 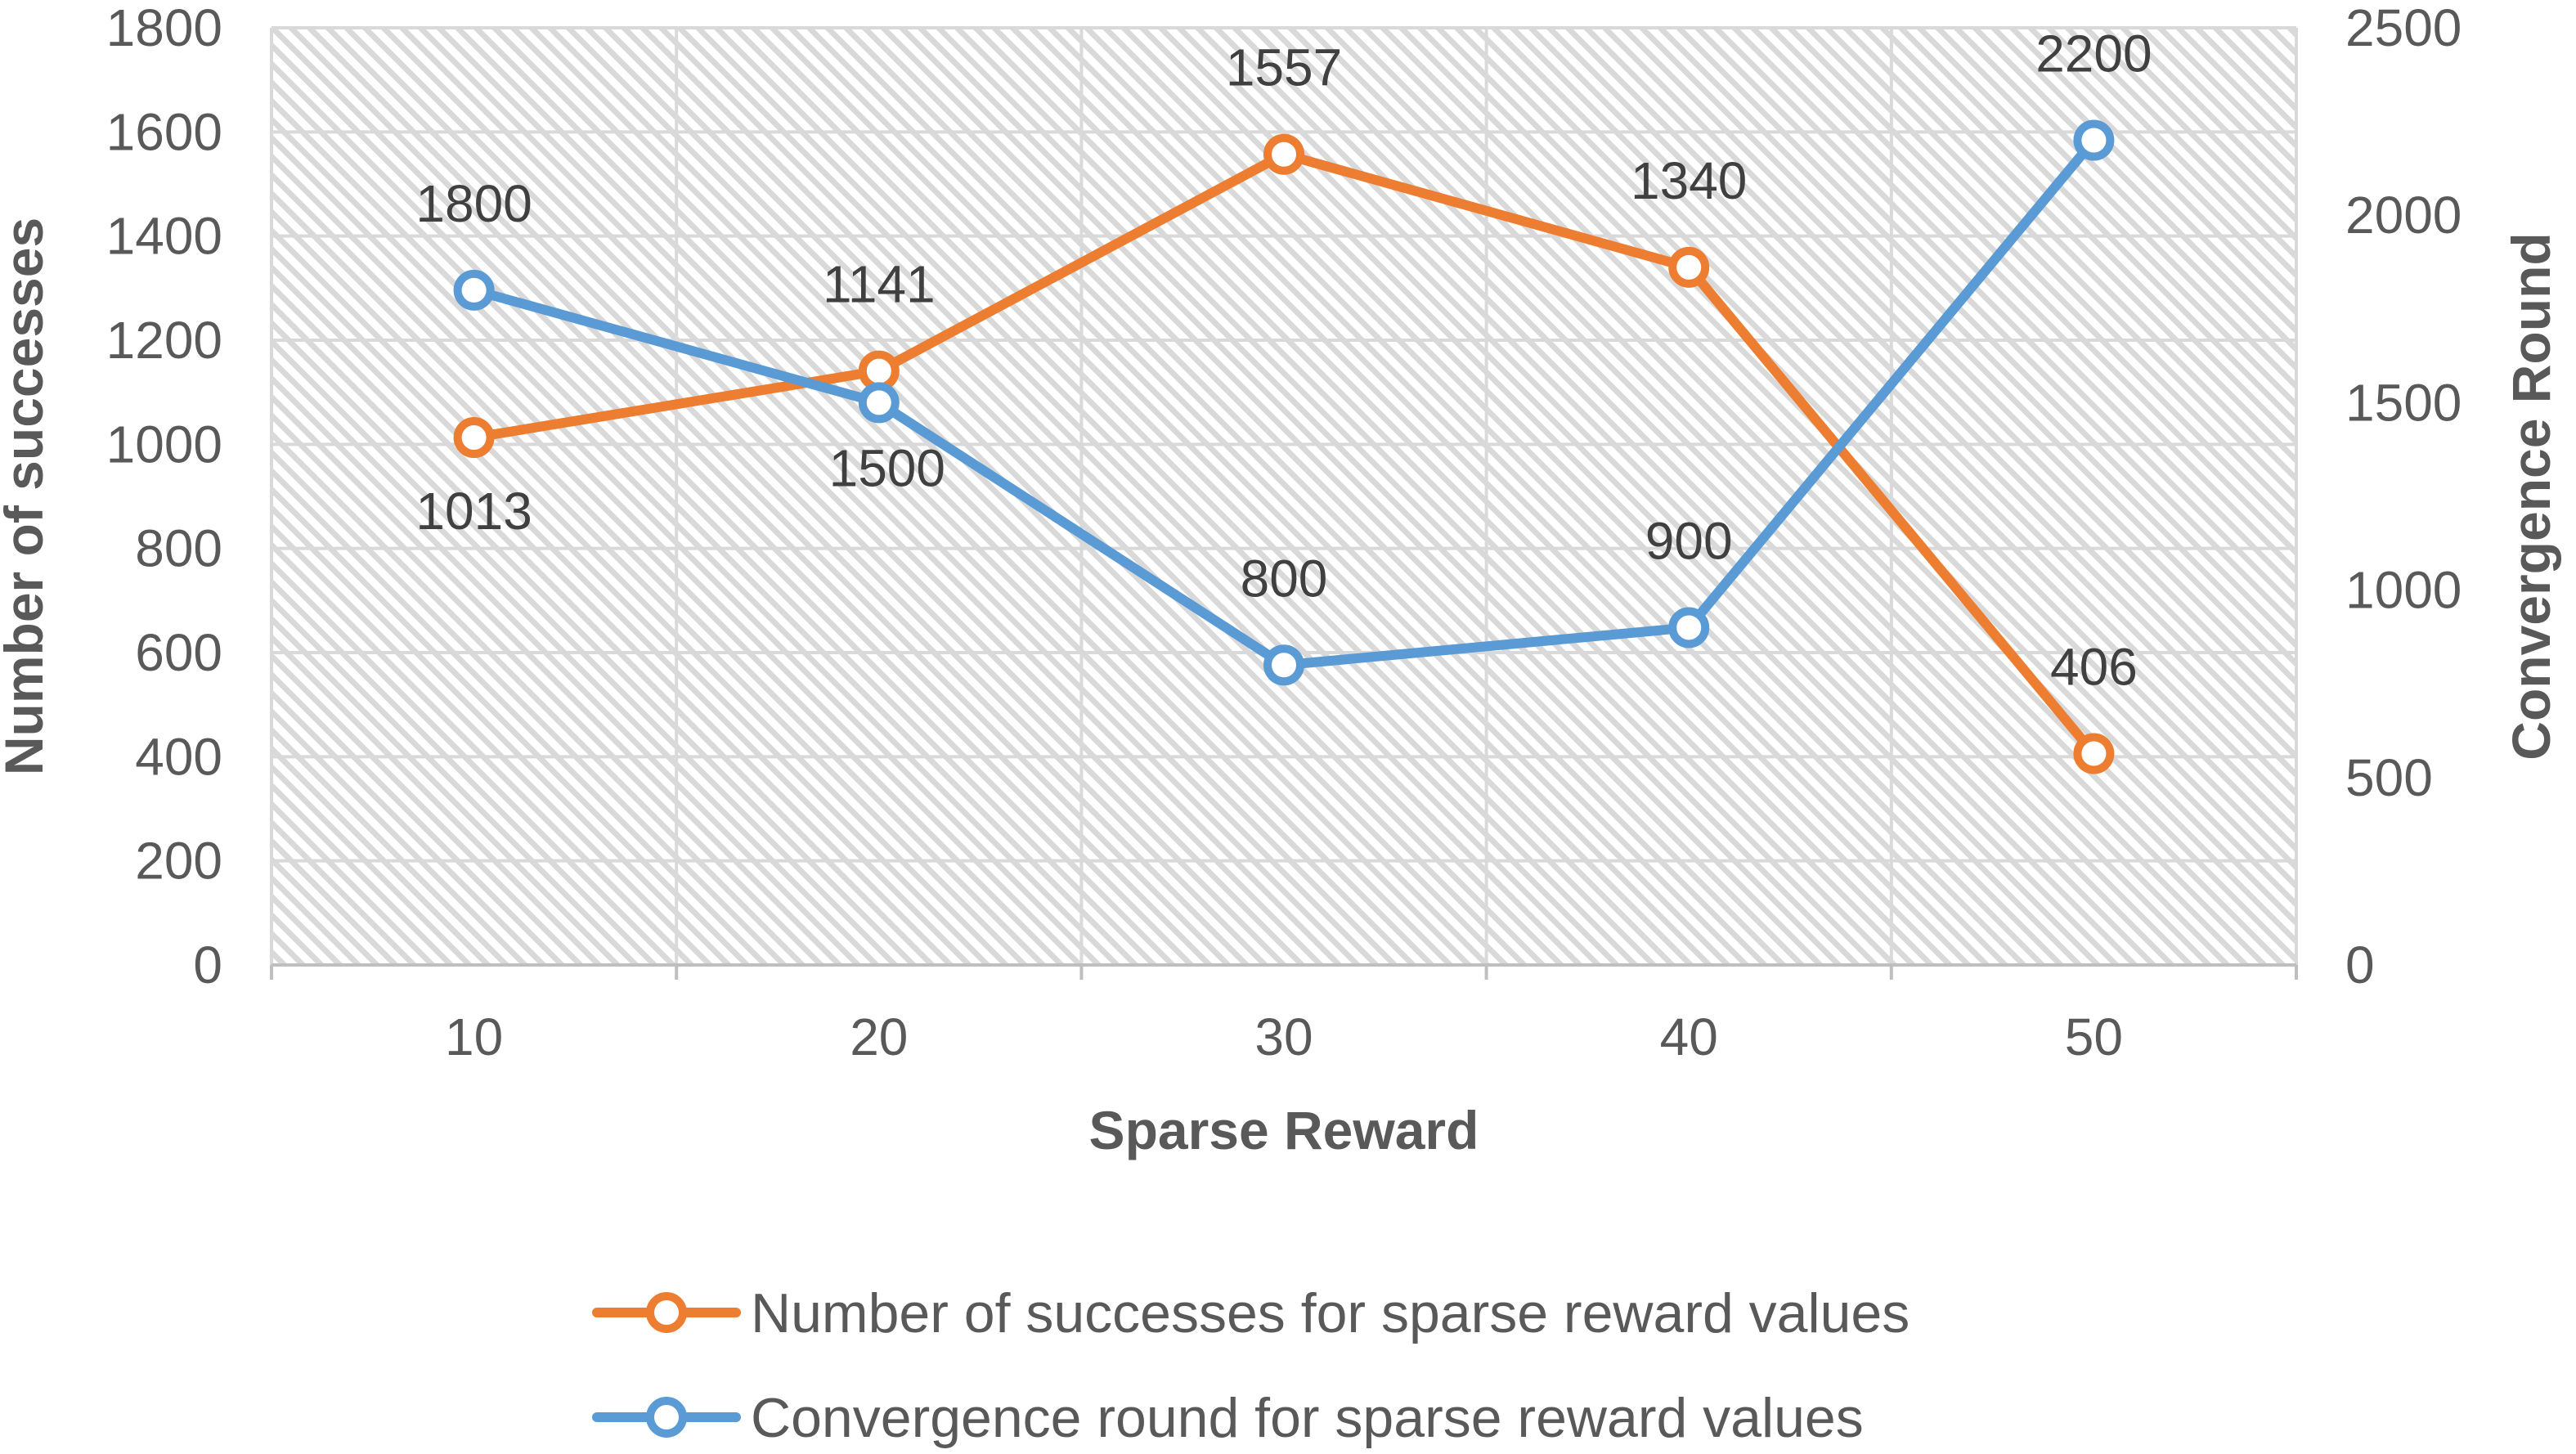 What do you see at coordinates (207, 965) in the screenshot?
I see `left-y-tick-label: 0` at bounding box center [207, 965].